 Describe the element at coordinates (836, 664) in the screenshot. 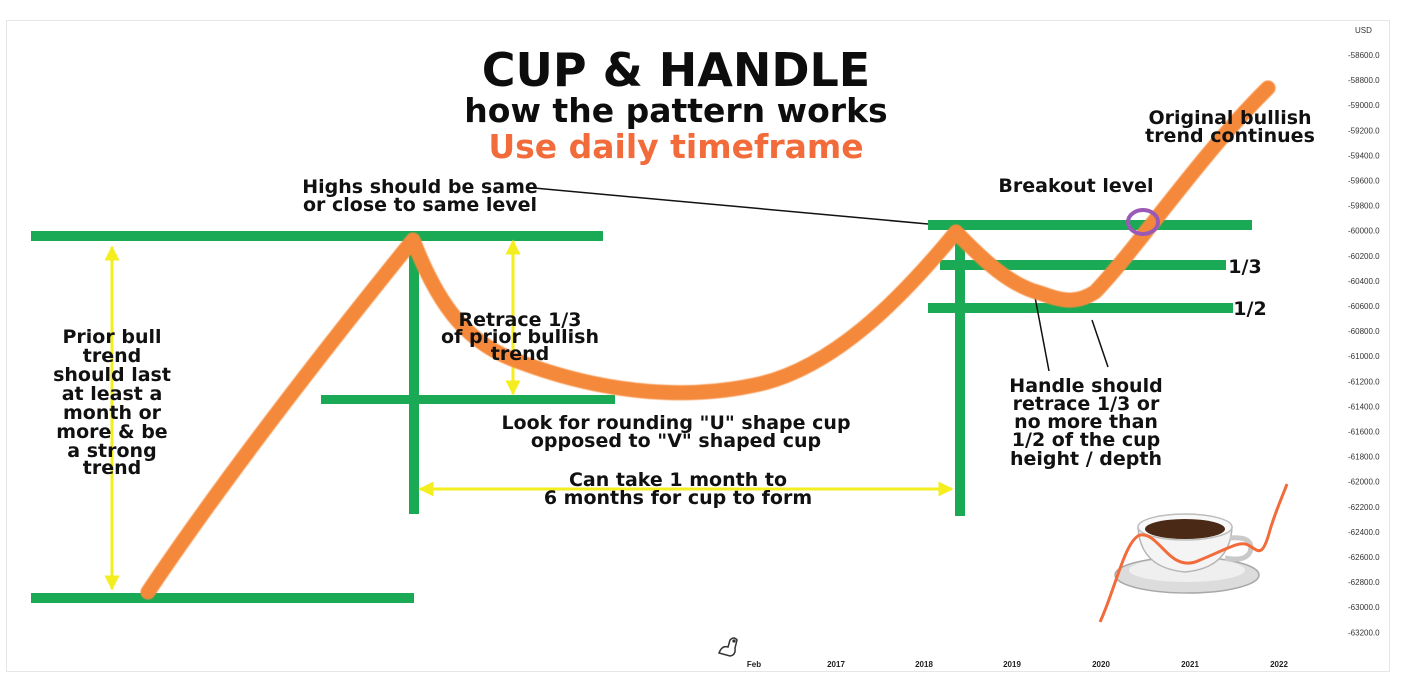

I see `time-tick-label: 2017` at that location.